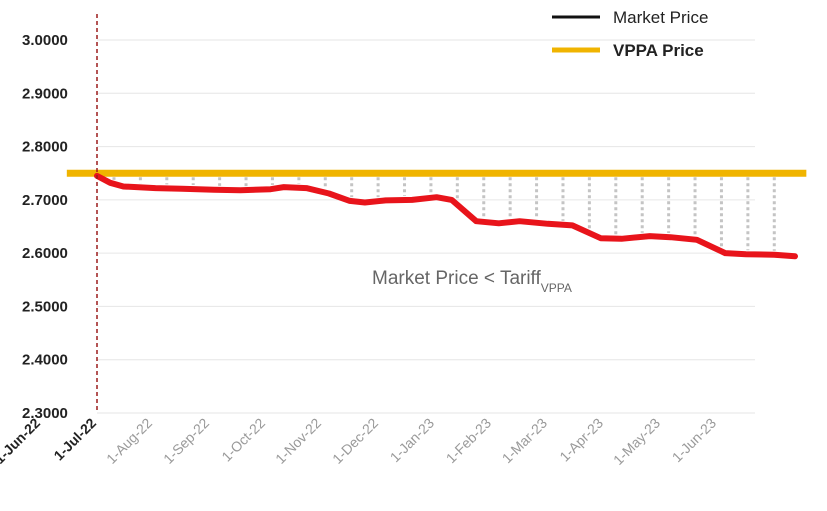 Image resolution: width=827 pixels, height=511 pixels. What do you see at coordinates (556, 288) in the screenshot?
I see `annotation-subscript: VPPA` at bounding box center [556, 288].